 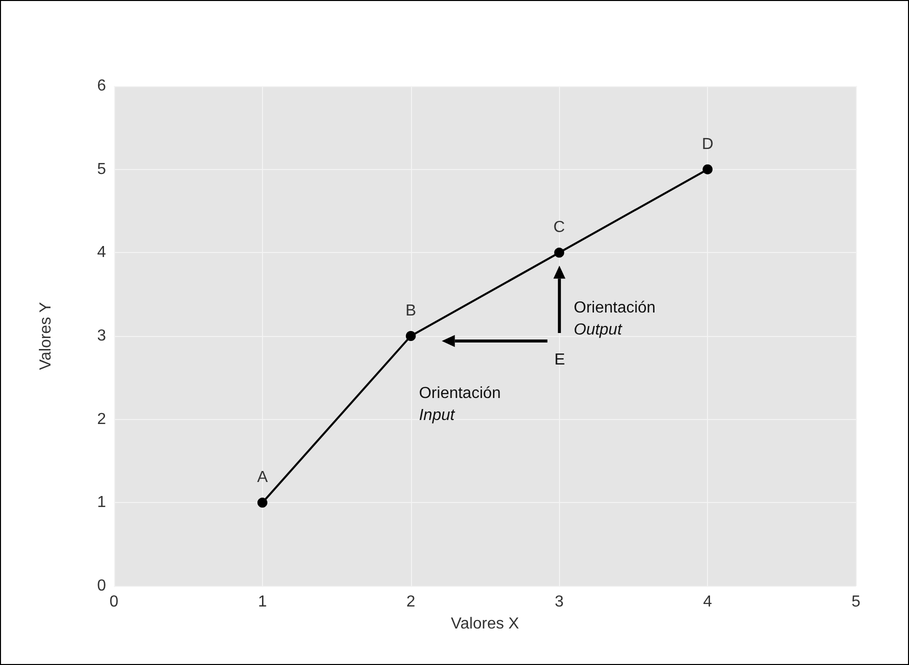 I want to click on y-tick-label: 4, so click(x=101, y=253).